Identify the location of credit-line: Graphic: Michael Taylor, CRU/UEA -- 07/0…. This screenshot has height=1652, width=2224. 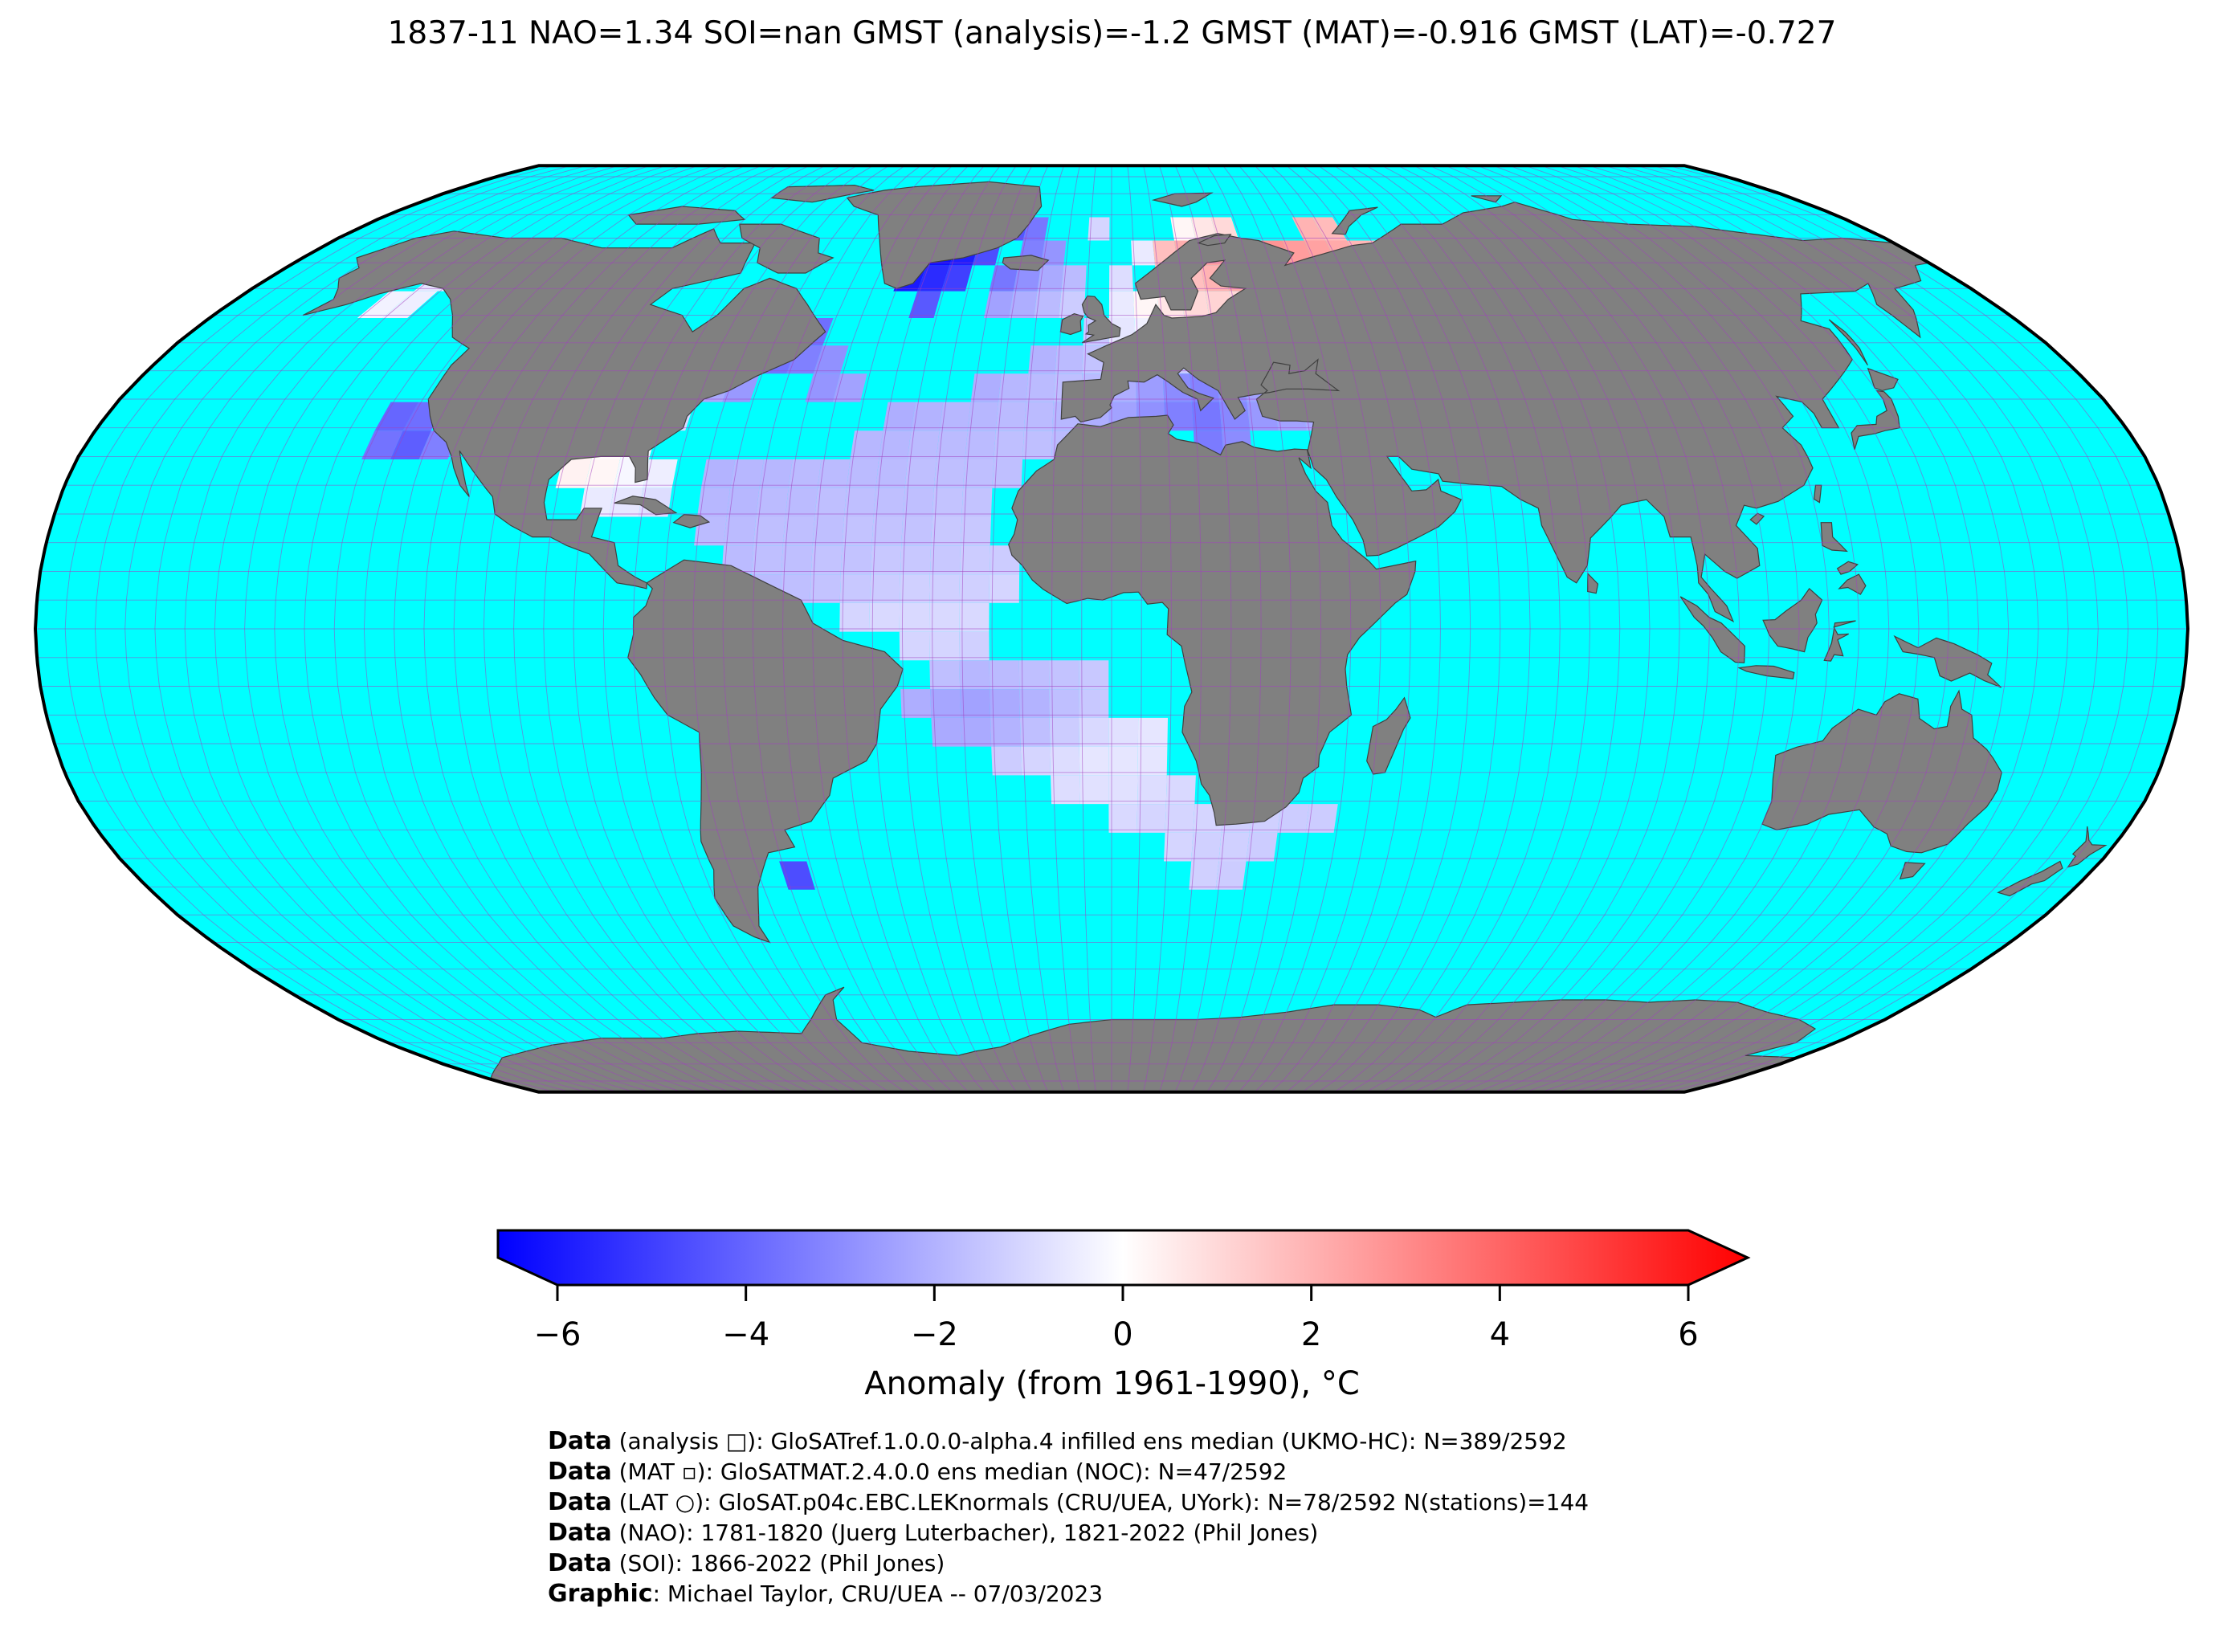
(1068, 1594).